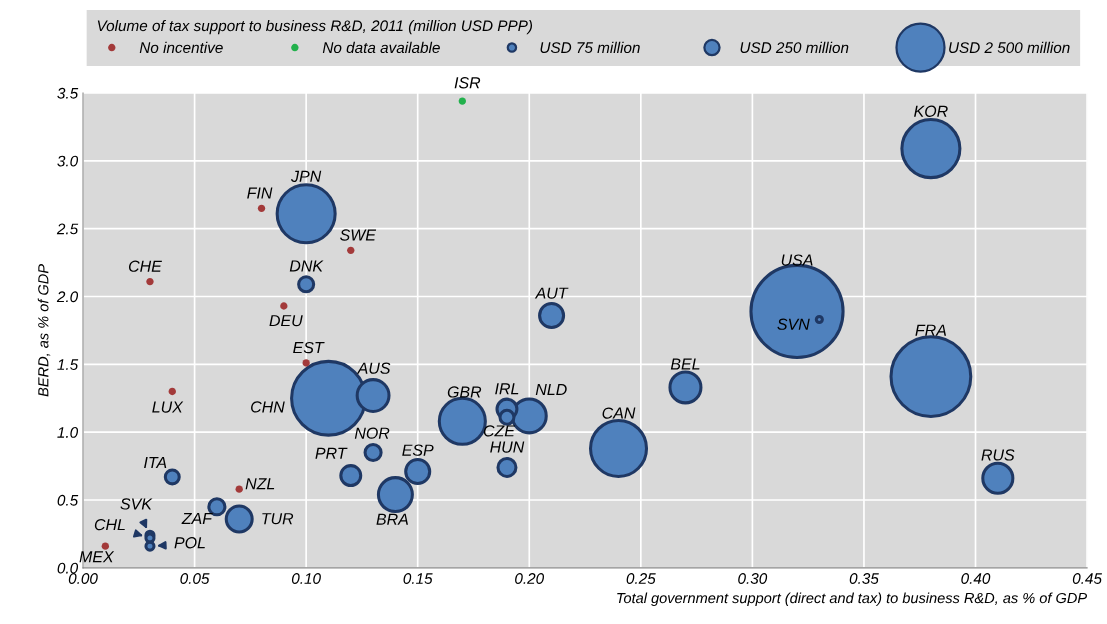  What do you see at coordinates (136, 504) in the screenshot?
I see `annotation: SVK` at bounding box center [136, 504].